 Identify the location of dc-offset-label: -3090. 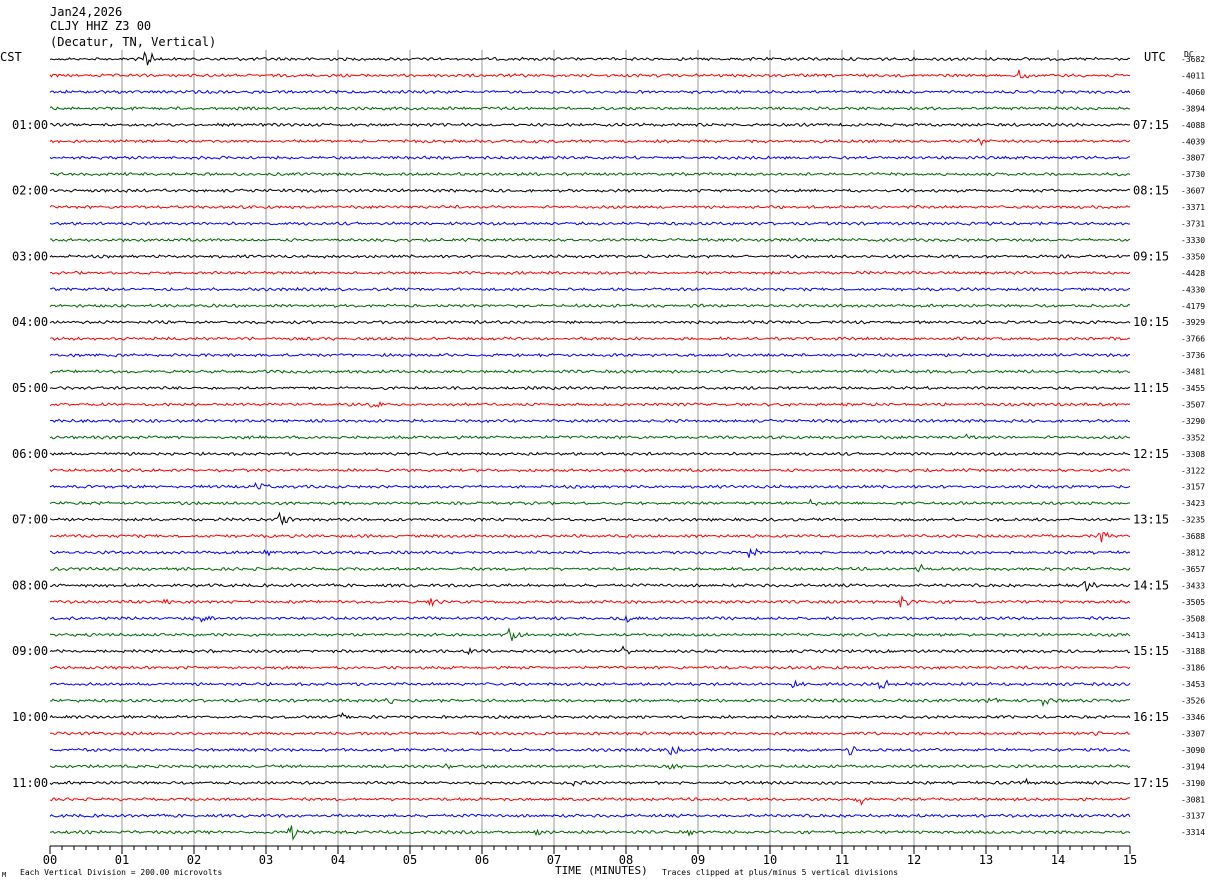
(1193, 750).